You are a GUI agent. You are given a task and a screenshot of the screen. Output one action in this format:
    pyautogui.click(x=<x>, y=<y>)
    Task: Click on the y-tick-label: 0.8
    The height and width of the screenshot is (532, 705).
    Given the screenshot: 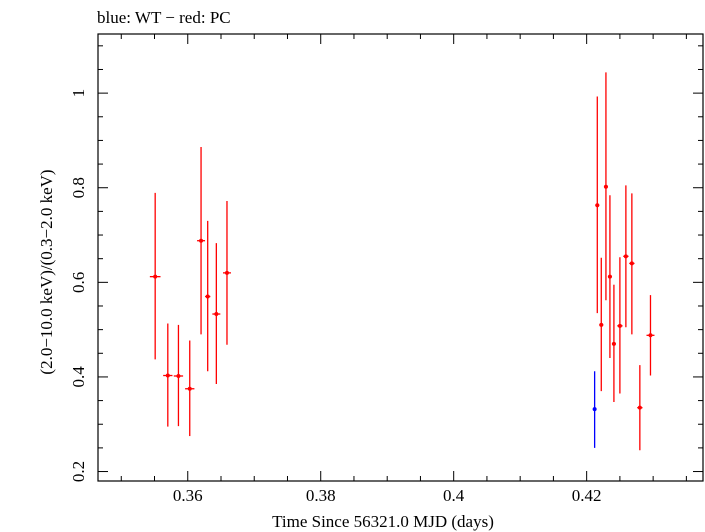 What is the action you would take?
    pyautogui.click(x=78, y=187)
    